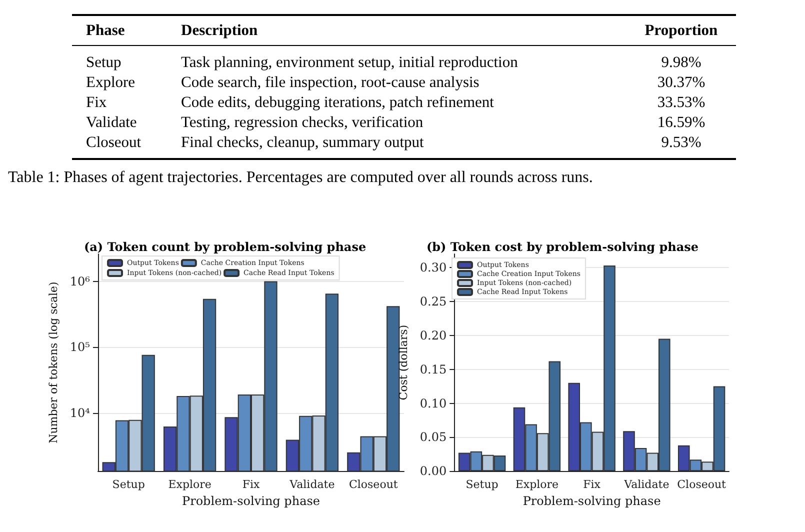  I want to click on category-label: Fix, so click(96, 103).